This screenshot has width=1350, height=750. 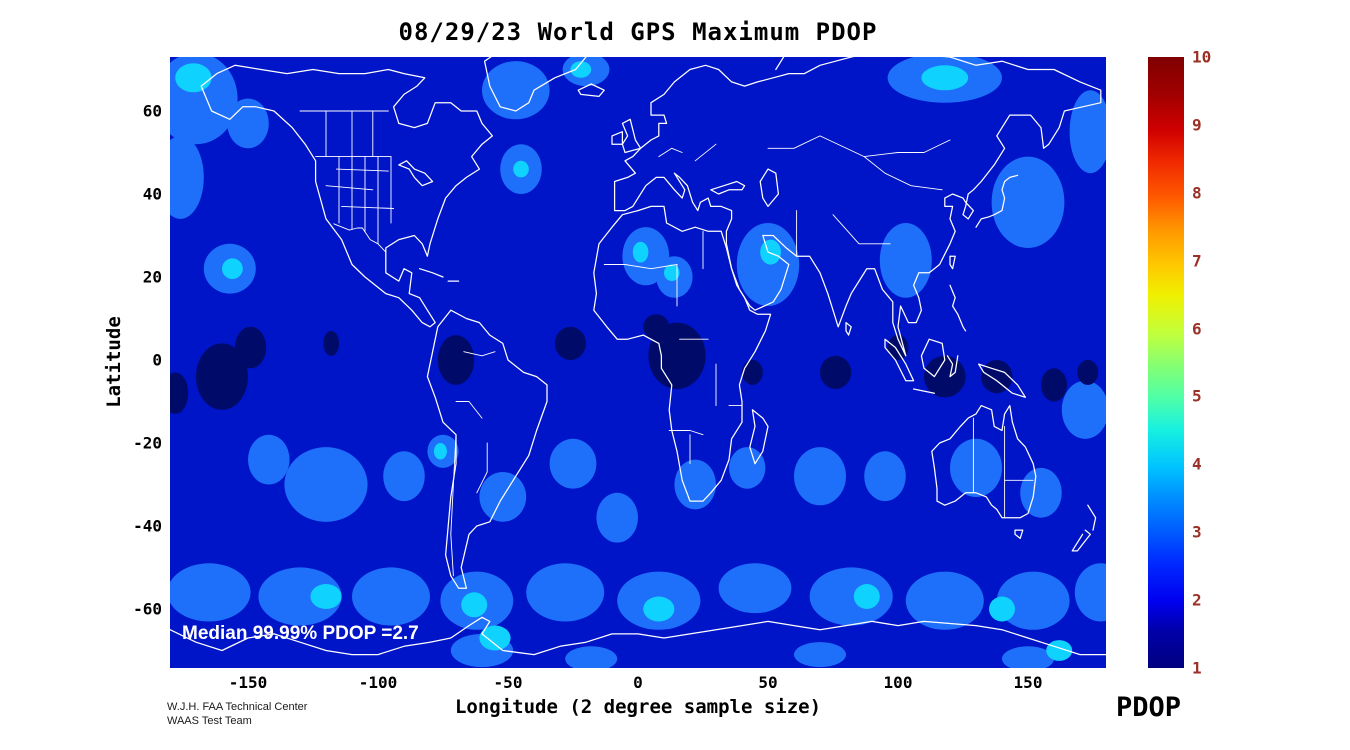 What do you see at coordinates (147, 609) in the screenshot?
I see `y-tick-label: -60` at bounding box center [147, 609].